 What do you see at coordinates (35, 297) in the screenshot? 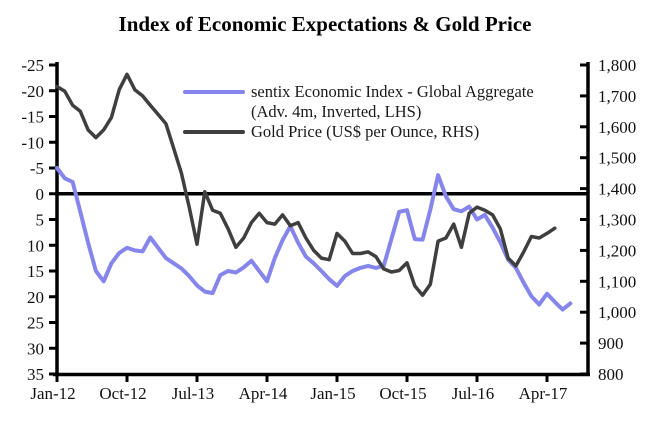
I see `y-axis-left-tick-label: 20` at bounding box center [35, 297].